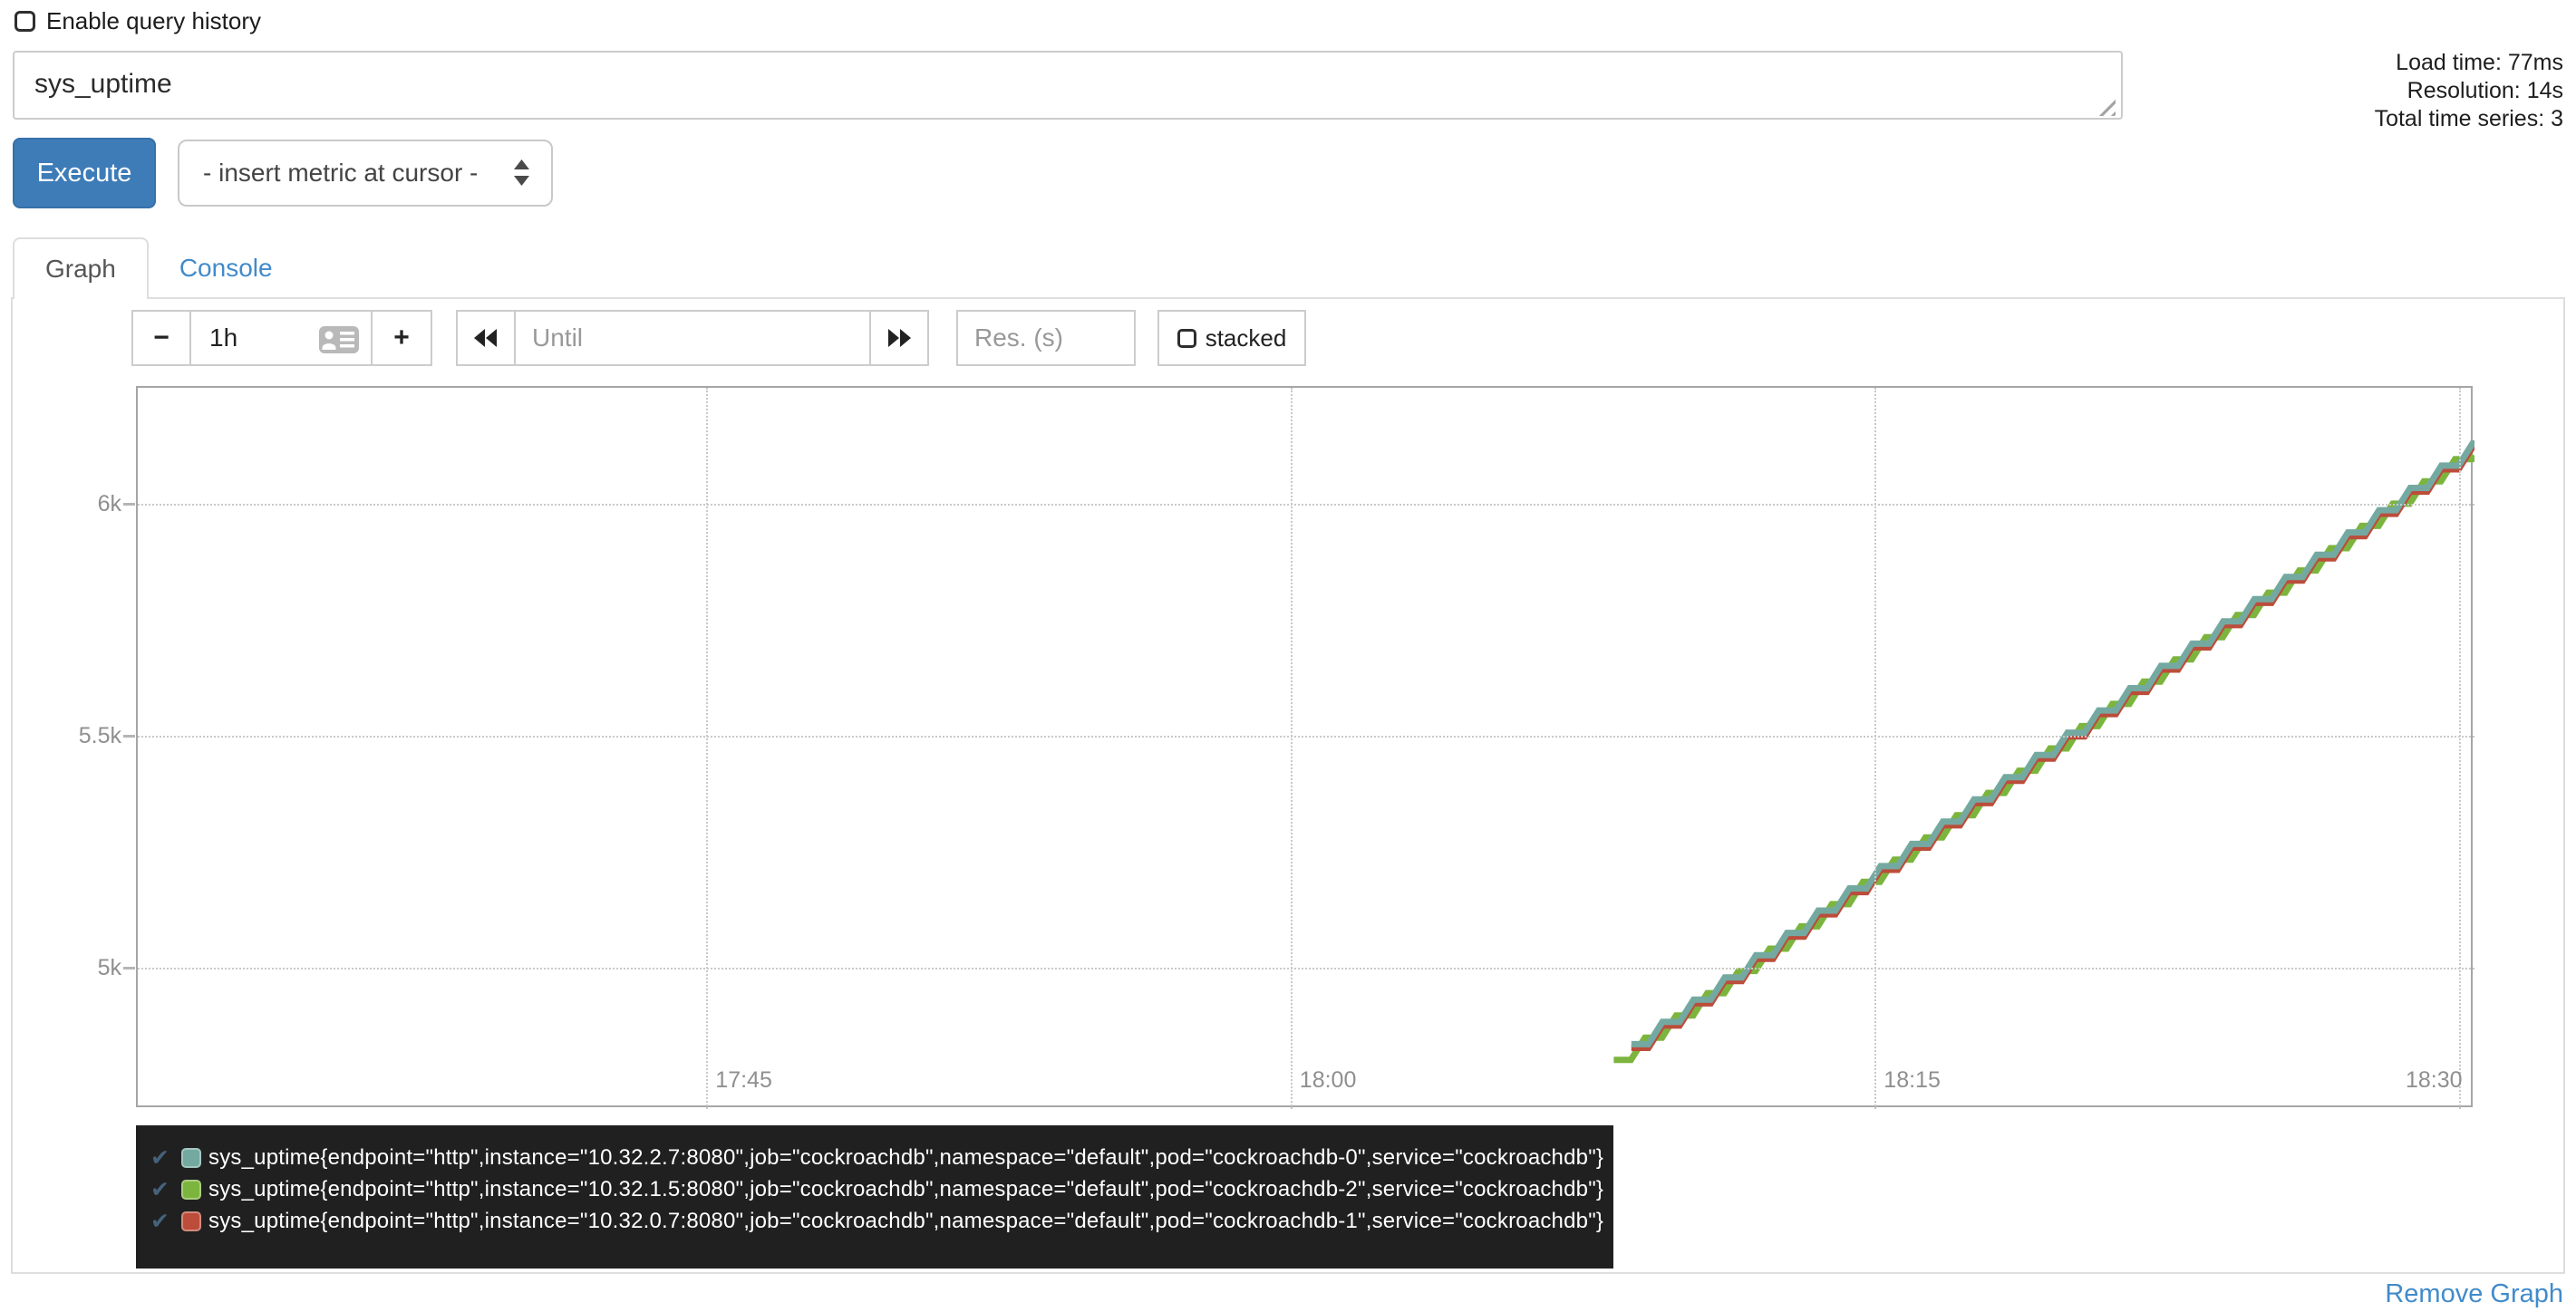 Image resolution: width=2576 pixels, height=1312 pixels. What do you see at coordinates (154, 21) in the screenshot?
I see `query-history-label: Enable query history` at bounding box center [154, 21].